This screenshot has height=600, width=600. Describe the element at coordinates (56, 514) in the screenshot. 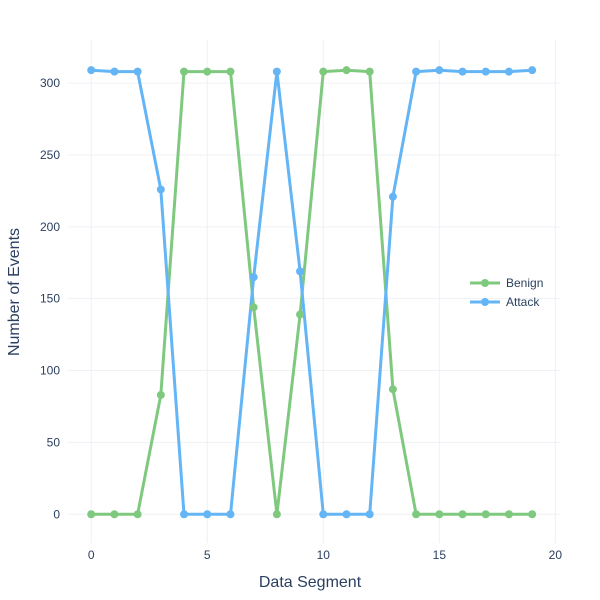

I see `y-tick-label: 0` at that location.